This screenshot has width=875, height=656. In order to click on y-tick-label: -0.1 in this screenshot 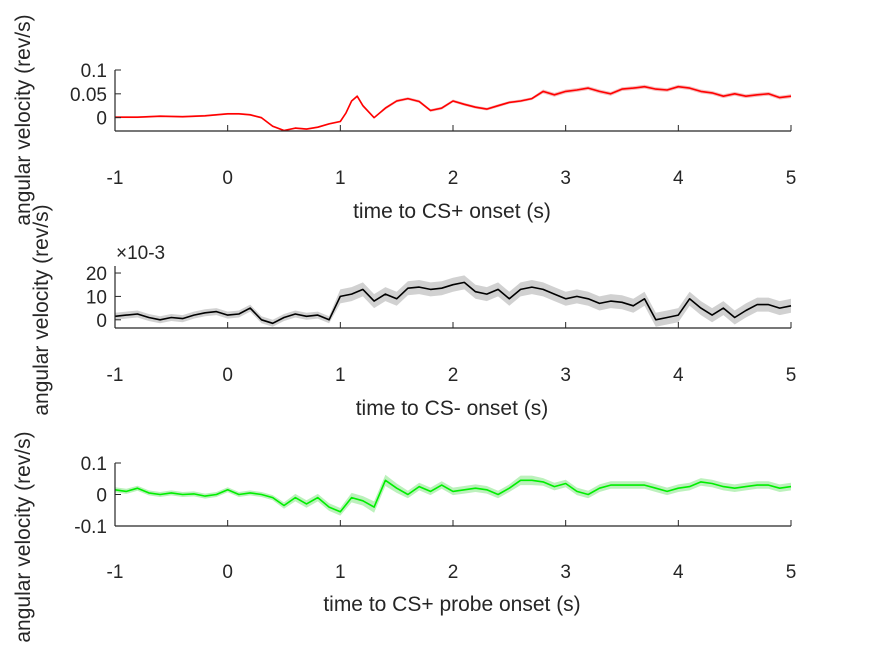, I will do `click(90, 527)`.